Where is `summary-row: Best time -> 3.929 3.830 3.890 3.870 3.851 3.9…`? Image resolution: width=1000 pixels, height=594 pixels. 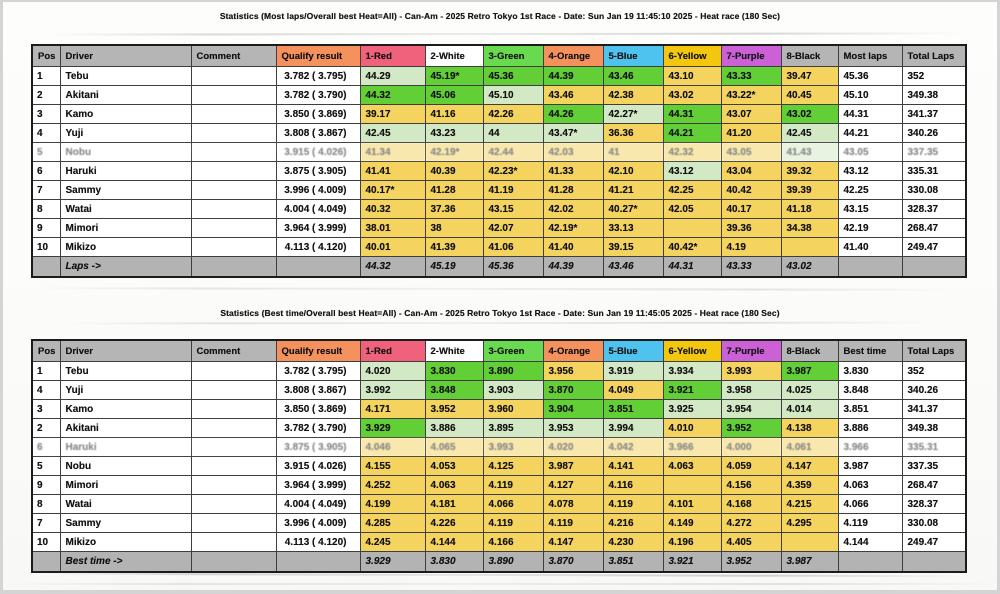
summary-row: Best time -> 3.929 3.830 3.890 3.870 3.851 3.9… is located at coordinates (499, 562).